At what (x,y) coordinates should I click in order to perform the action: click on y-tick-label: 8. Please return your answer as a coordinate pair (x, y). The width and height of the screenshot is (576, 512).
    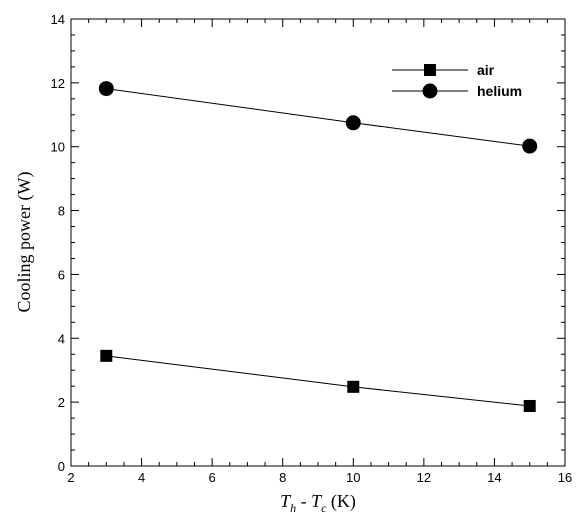
    Looking at the image, I should click on (61, 211).